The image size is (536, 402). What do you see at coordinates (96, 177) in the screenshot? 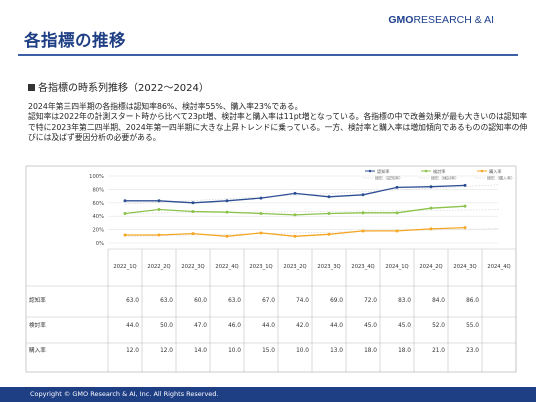
I see `y-tick-label: 100%` at bounding box center [96, 177].